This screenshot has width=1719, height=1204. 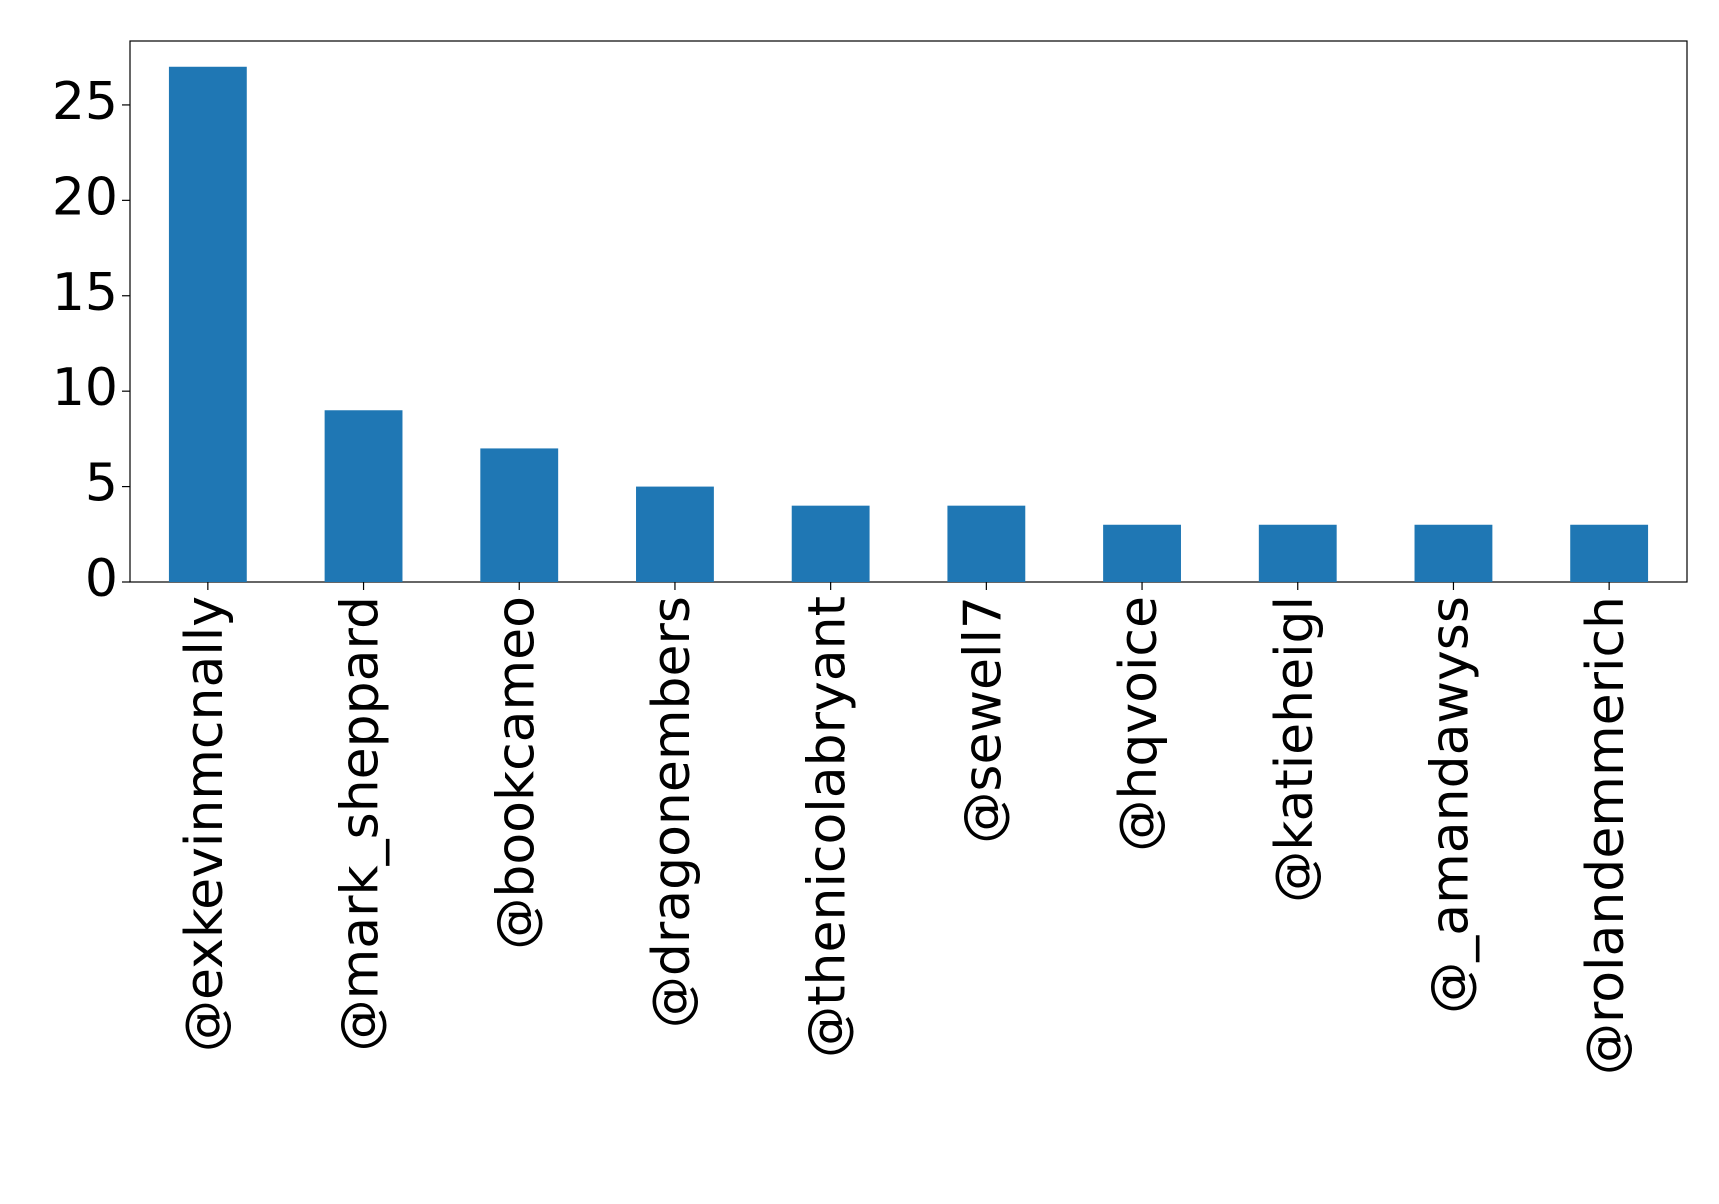 What do you see at coordinates (672, 812) in the screenshot?
I see `x-tick-label: @dragonembers` at bounding box center [672, 812].